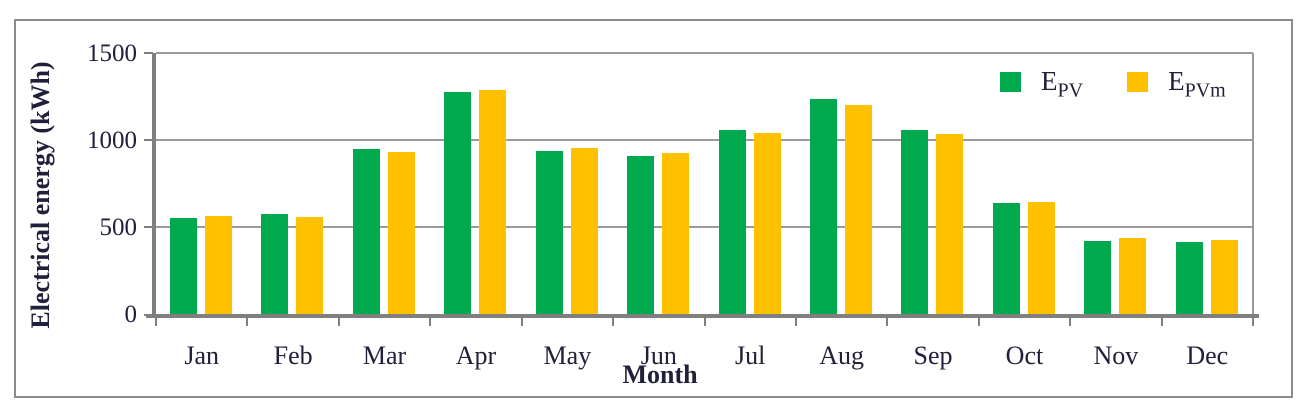 Image resolution: width=1311 pixels, height=412 pixels. Describe the element at coordinates (1253, 183) in the screenshot. I see `plot-right-border` at that location.